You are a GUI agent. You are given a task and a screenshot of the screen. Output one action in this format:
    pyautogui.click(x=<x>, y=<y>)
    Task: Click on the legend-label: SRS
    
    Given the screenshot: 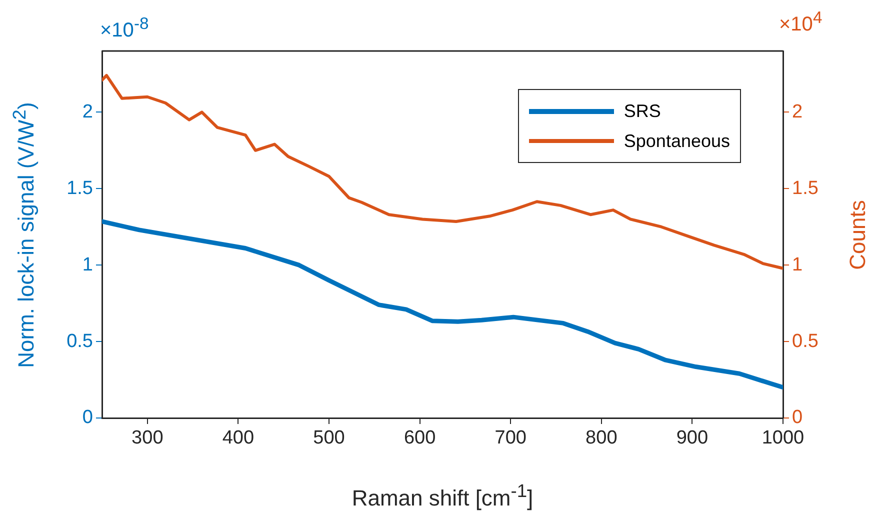 What is the action you would take?
    pyautogui.click(x=642, y=111)
    